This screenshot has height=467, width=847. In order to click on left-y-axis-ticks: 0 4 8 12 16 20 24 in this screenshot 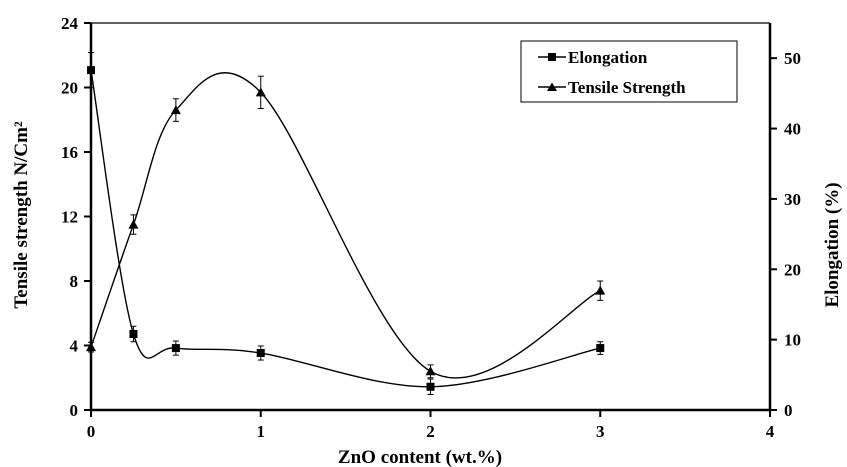, I will do `click(76, 217)`.